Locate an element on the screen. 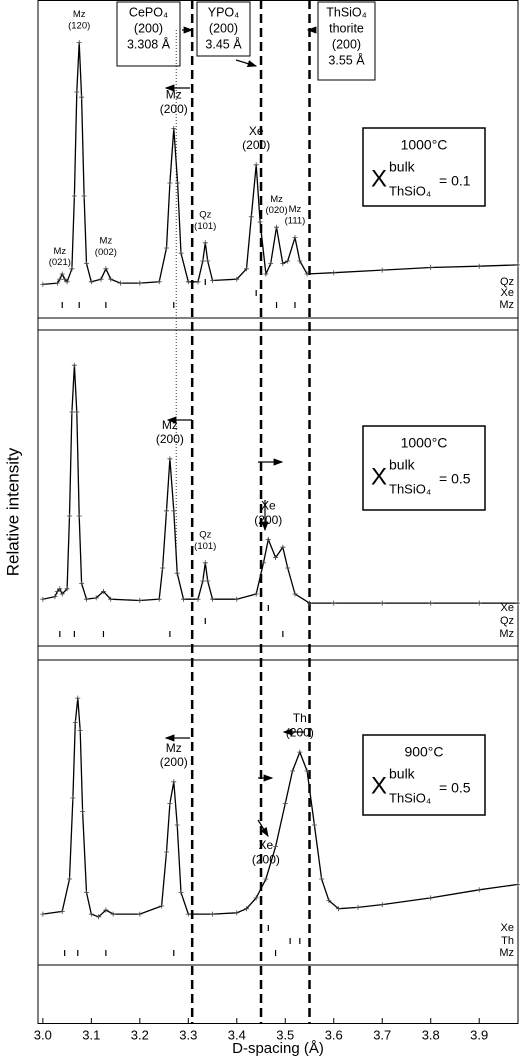  reflection-label: Th is located at coordinates (507, 941).